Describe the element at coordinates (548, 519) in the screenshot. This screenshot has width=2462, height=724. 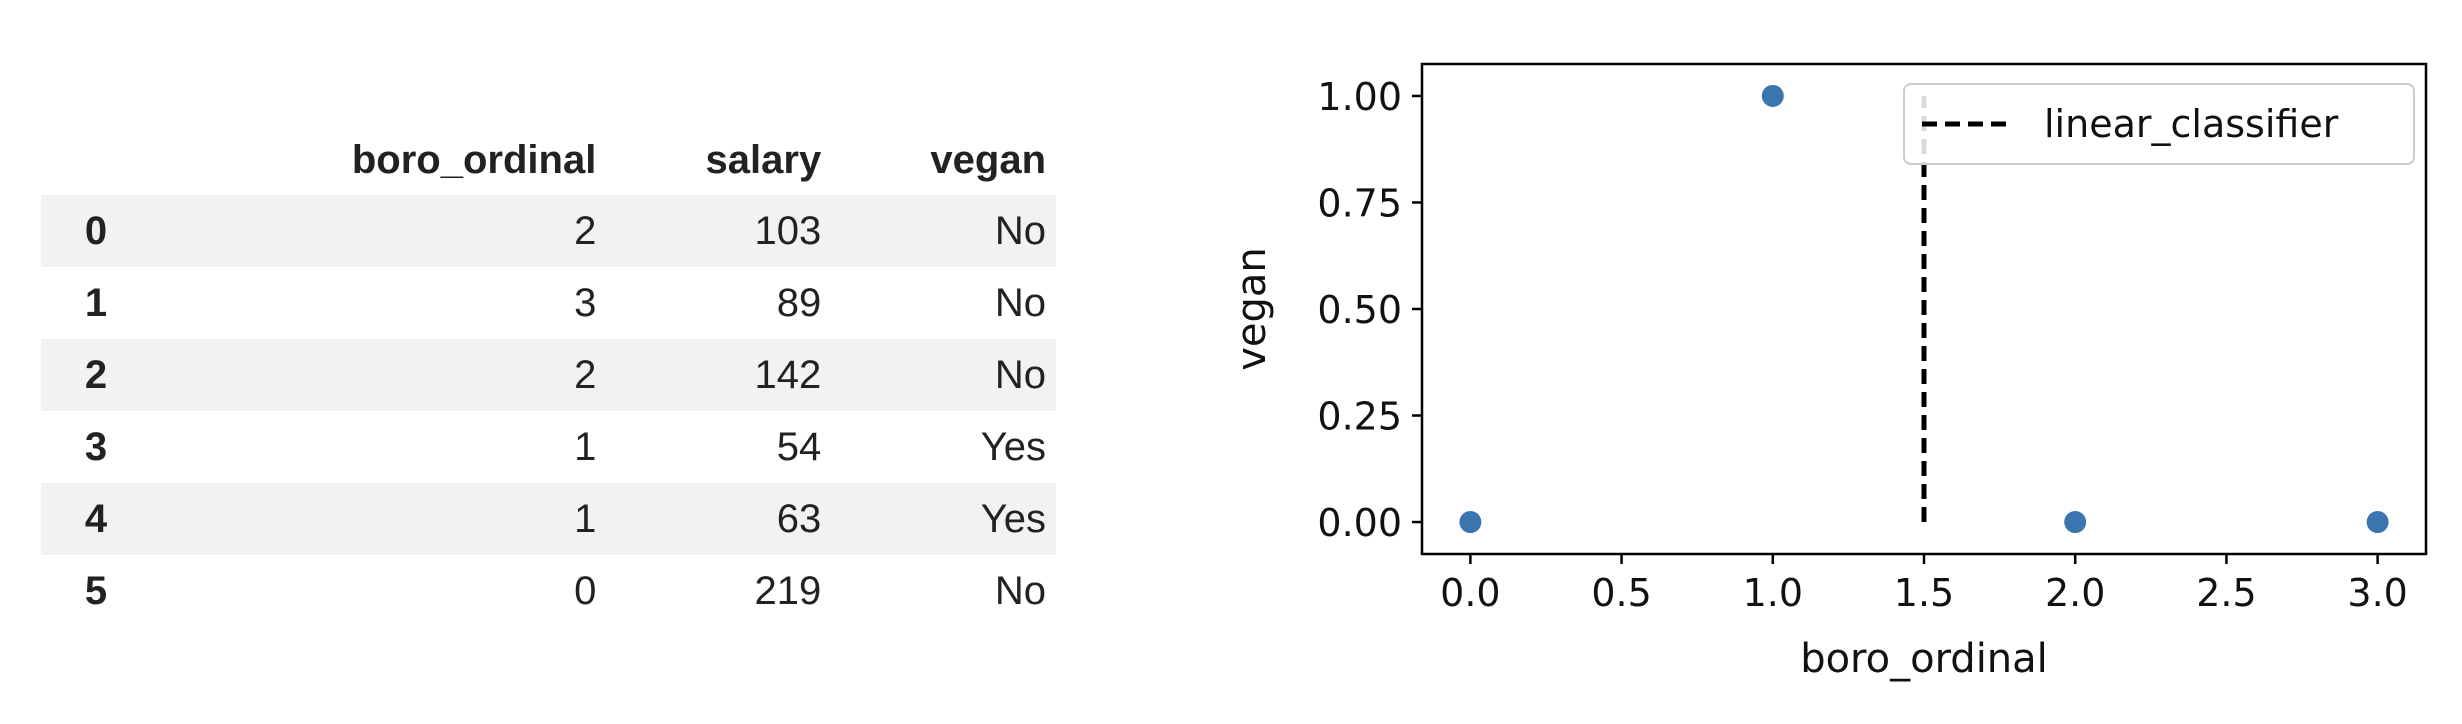
I see `table-row: 4 1 63 Yes` at that location.